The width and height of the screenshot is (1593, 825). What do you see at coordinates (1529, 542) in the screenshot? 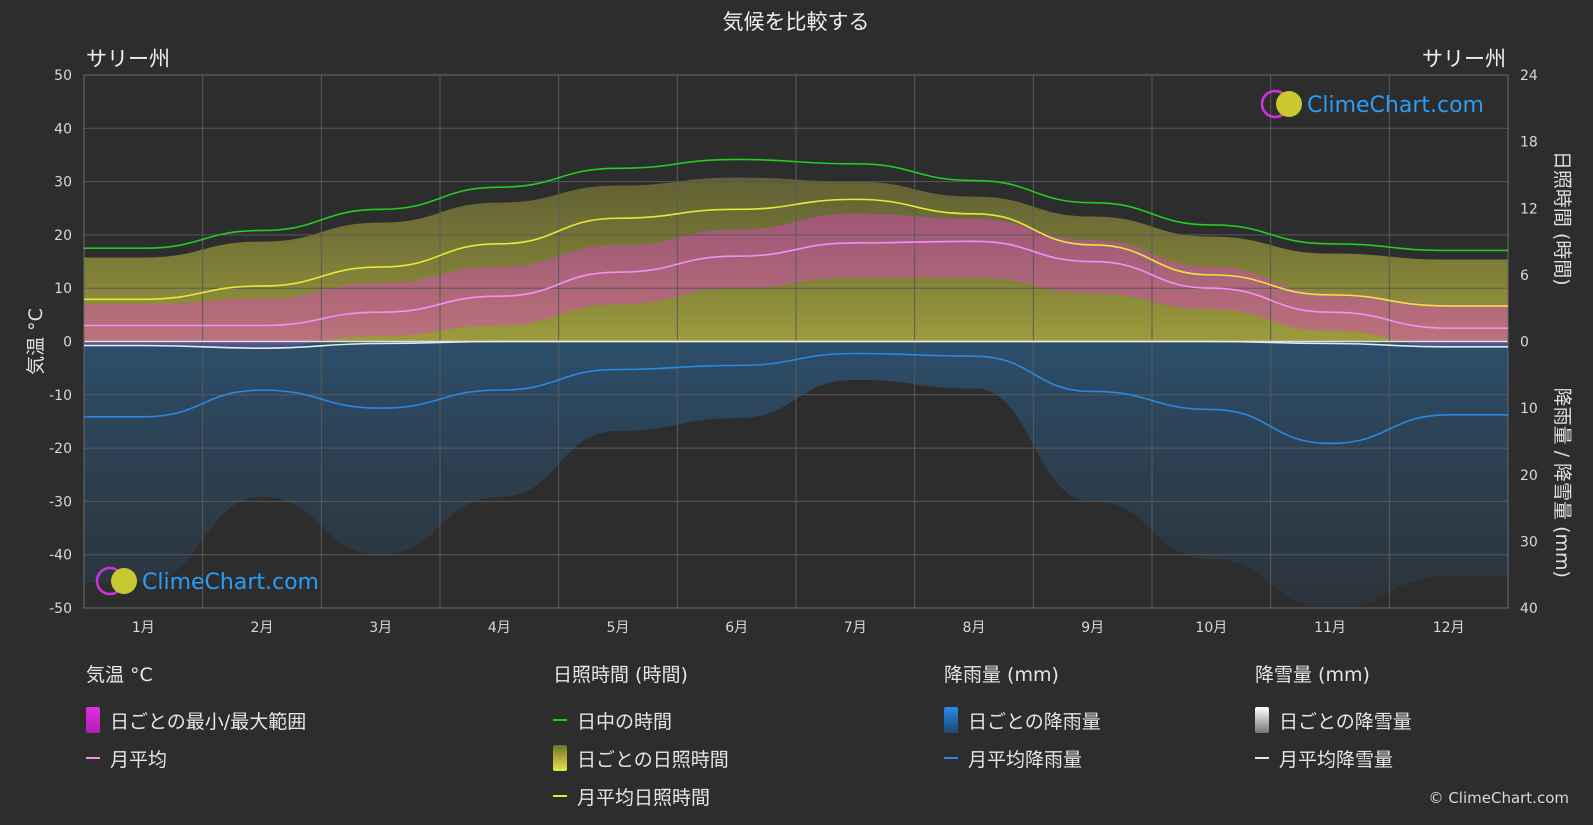
I see `y-right-bottom-tick-3: 30` at bounding box center [1529, 542].